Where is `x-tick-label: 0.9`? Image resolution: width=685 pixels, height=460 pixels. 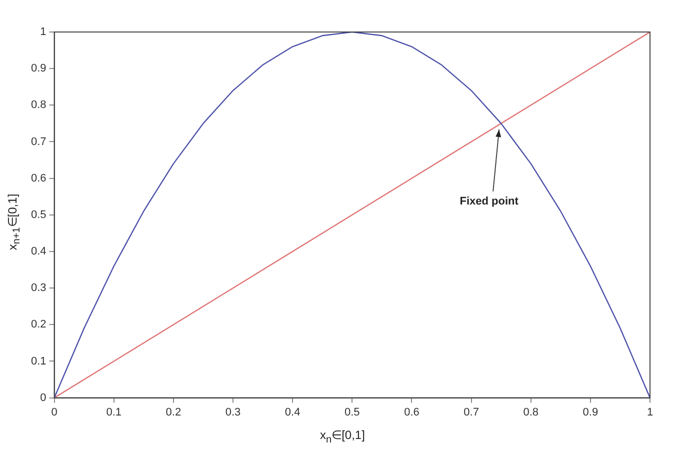
x-tick-label: 0.9 is located at coordinates (590, 412).